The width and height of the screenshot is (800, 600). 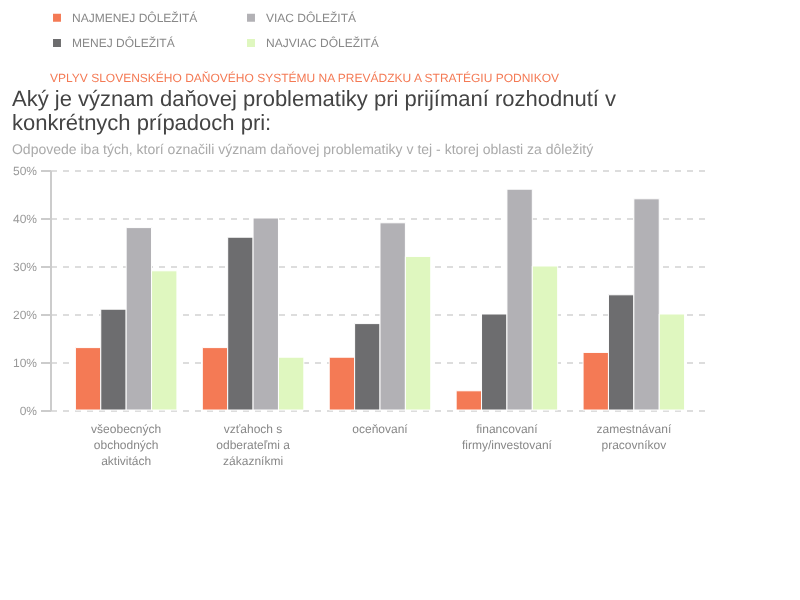 I want to click on chart-title: Aký je význam daňovej problematiky pri prijímaní rozhodnutí v konkrétnych prípadoch pri:, so click(x=314, y=112).